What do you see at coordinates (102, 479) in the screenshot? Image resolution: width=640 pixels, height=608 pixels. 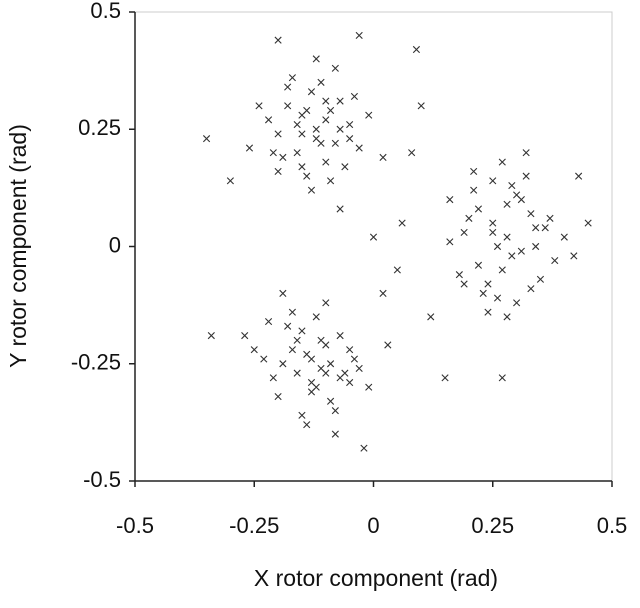 I see `y-tick-label: -0.5` at bounding box center [102, 479].